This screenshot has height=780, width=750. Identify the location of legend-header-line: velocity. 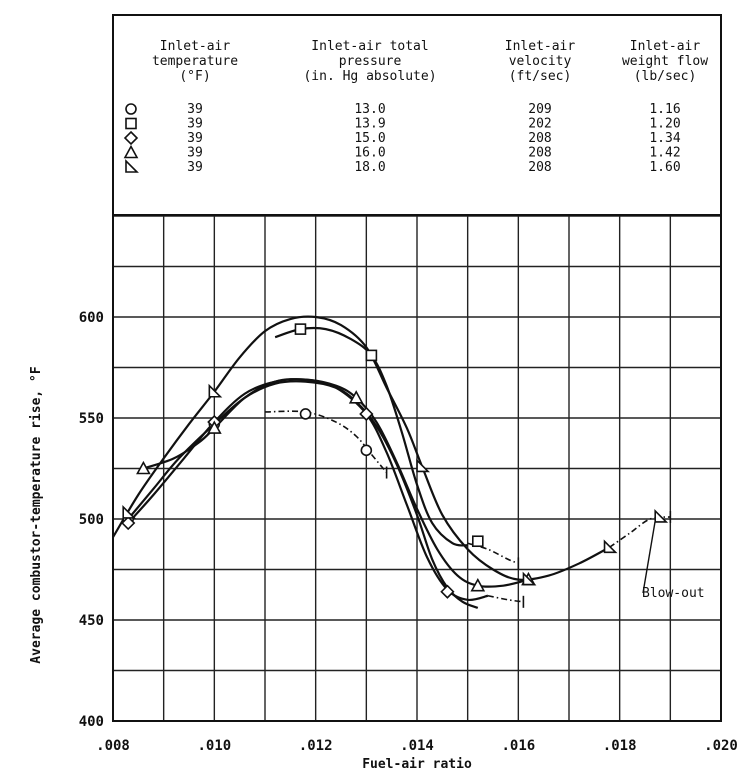
(540, 61).